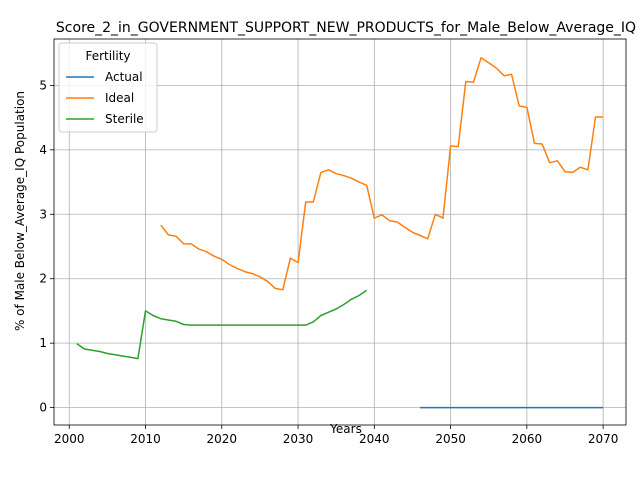 The width and height of the screenshot is (640, 480). I want to click on y-tick-label: 4, so click(43, 150).